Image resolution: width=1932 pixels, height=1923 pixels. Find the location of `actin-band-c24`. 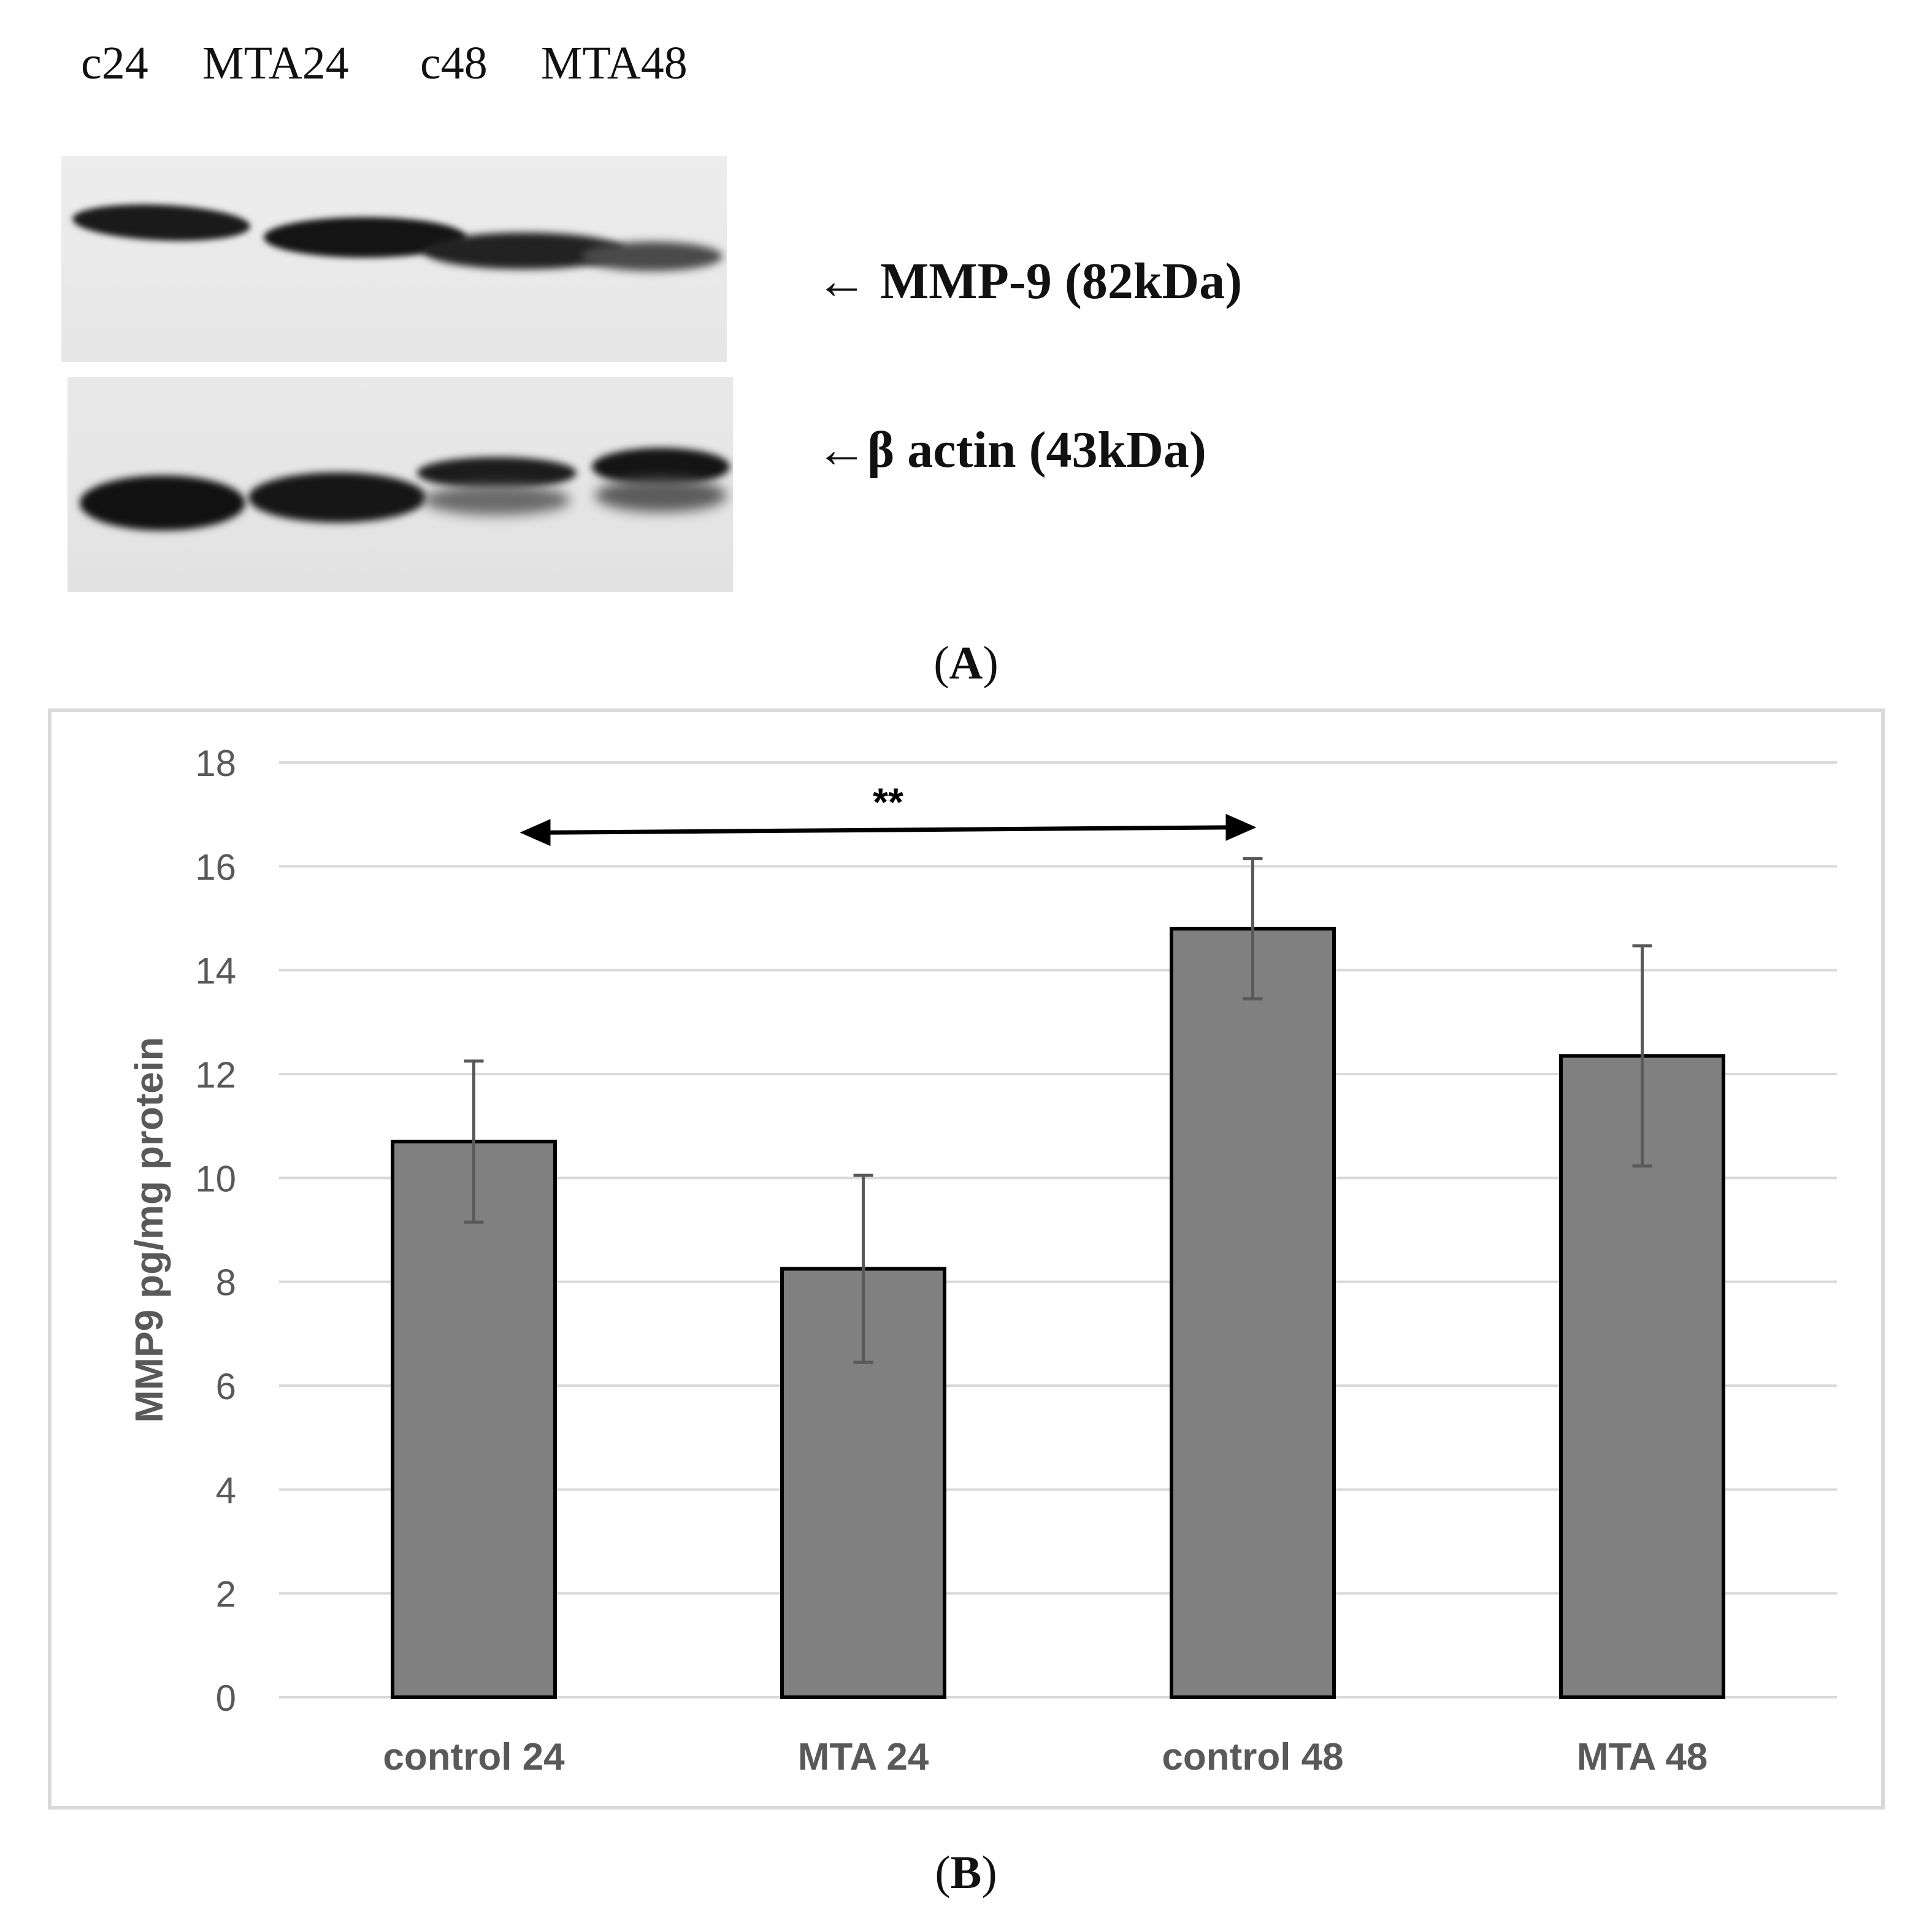

actin-band-c24 is located at coordinates (162, 503).